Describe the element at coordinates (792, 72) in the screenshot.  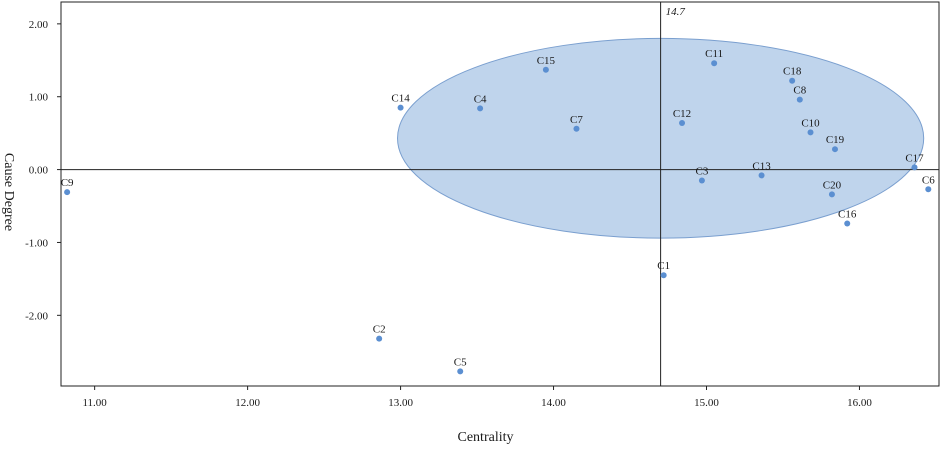
I see `data-label-c18: C18` at that location.